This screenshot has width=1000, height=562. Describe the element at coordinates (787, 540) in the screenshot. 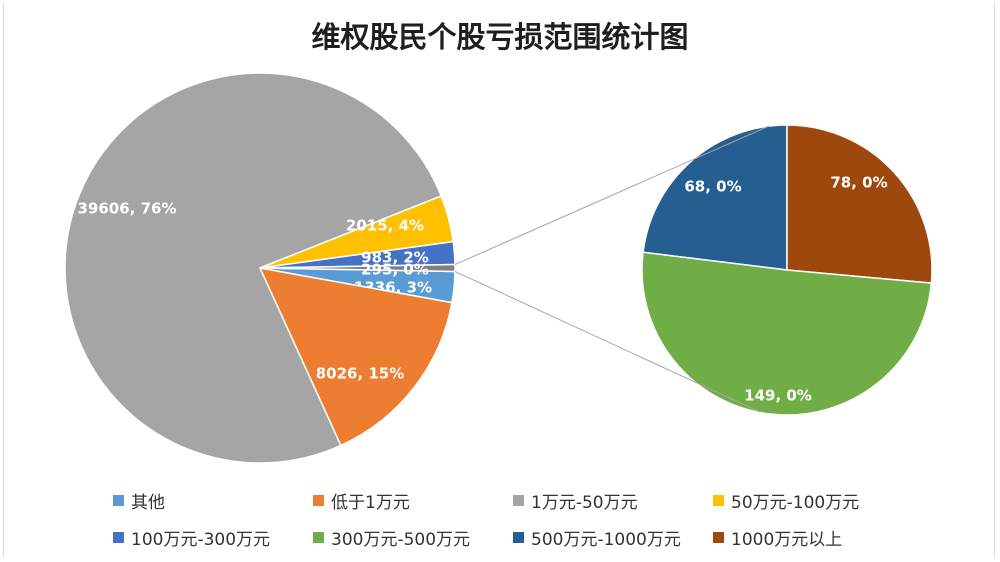

I see `legend-label: 1000万元以上` at that location.